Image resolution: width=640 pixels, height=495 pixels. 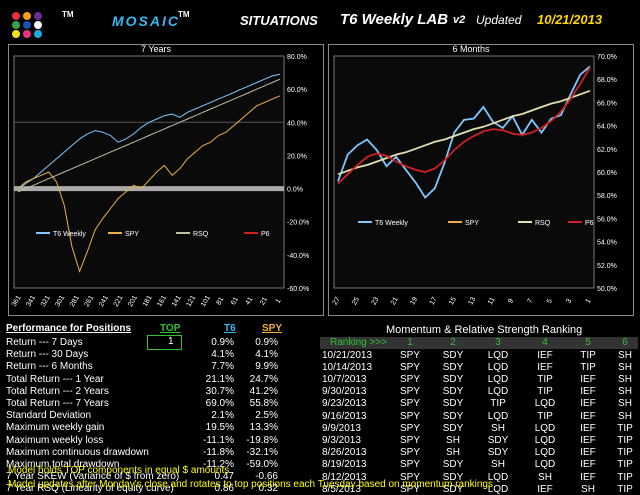 What do you see at coordinates (219, 391) in the screenshot?
I see `perf-row-t6: 30.7%` at bounding box center [219, 391].